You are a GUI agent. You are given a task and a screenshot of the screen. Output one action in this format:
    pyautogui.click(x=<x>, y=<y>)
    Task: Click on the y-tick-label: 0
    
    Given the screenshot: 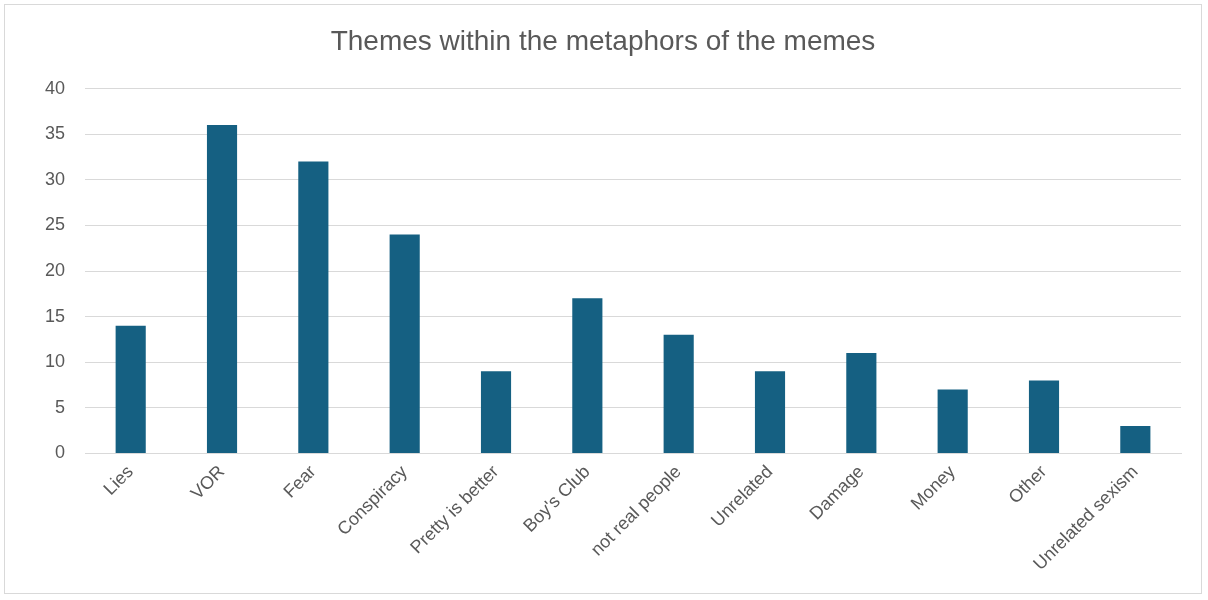 What is the action you would take?
    pyautogui.click(x=60, y=452)
    